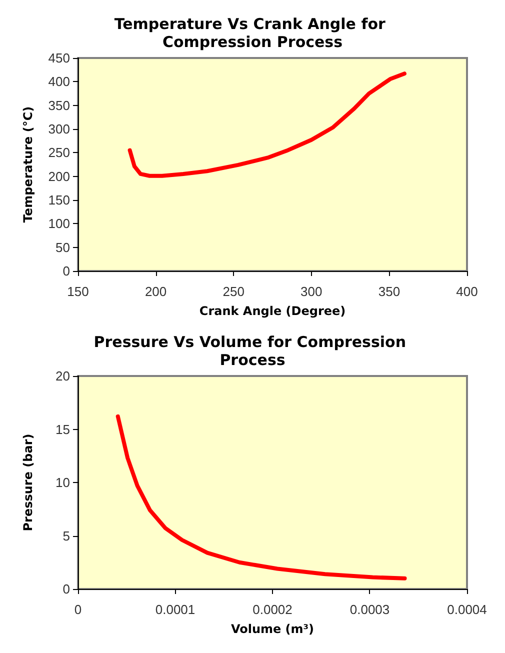 The image size is (505, 653). What do you see at coordinates (59, 176) in the screenshot?
I see `y-tick-label: 200` at bounding box center [59, 176].